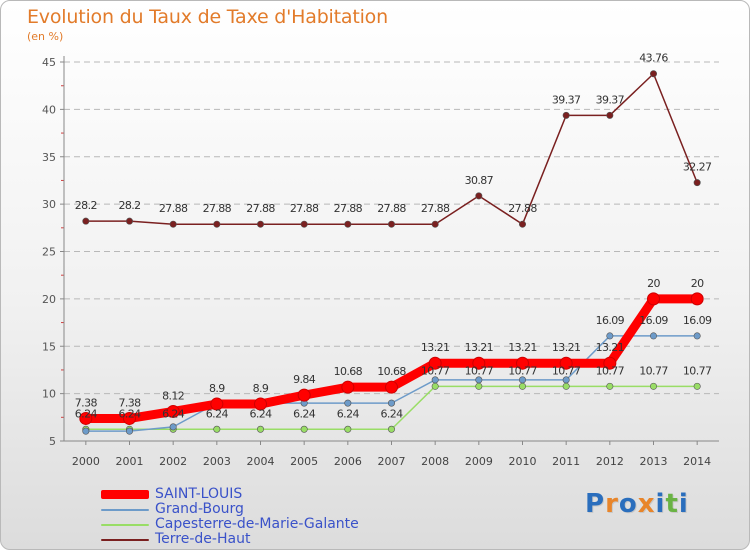 The image size is (750, 550). I want to click on chart-title: Evolution du Taux de Taxe d'Habitation, so click(207, 17).